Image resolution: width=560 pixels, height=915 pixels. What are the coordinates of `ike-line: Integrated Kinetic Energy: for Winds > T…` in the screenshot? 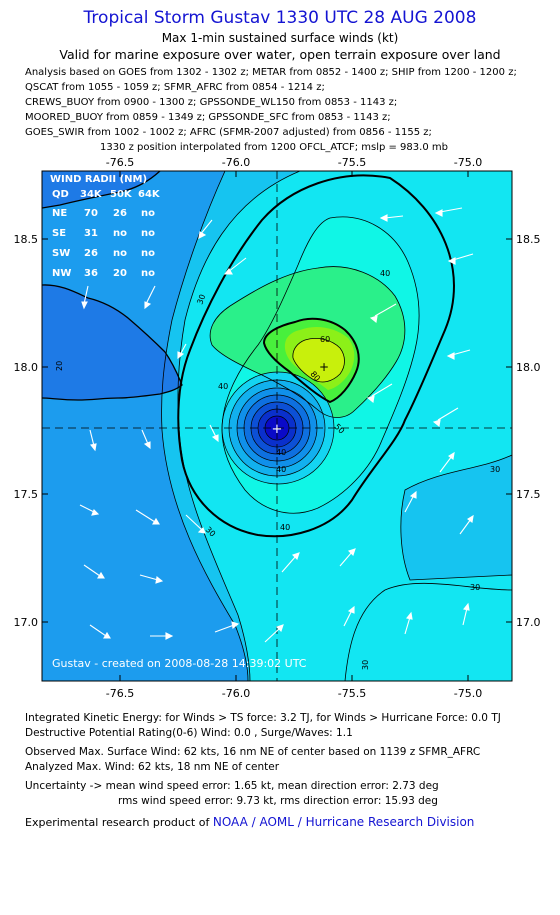 It's located at (263, 718).